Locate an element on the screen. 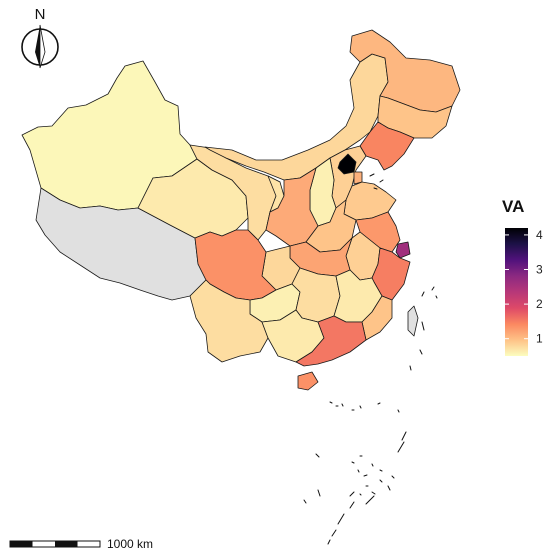 This screenshot has width=550, height=556. legend: VA 1 2 3 4 is located at coordinates (522, 276).